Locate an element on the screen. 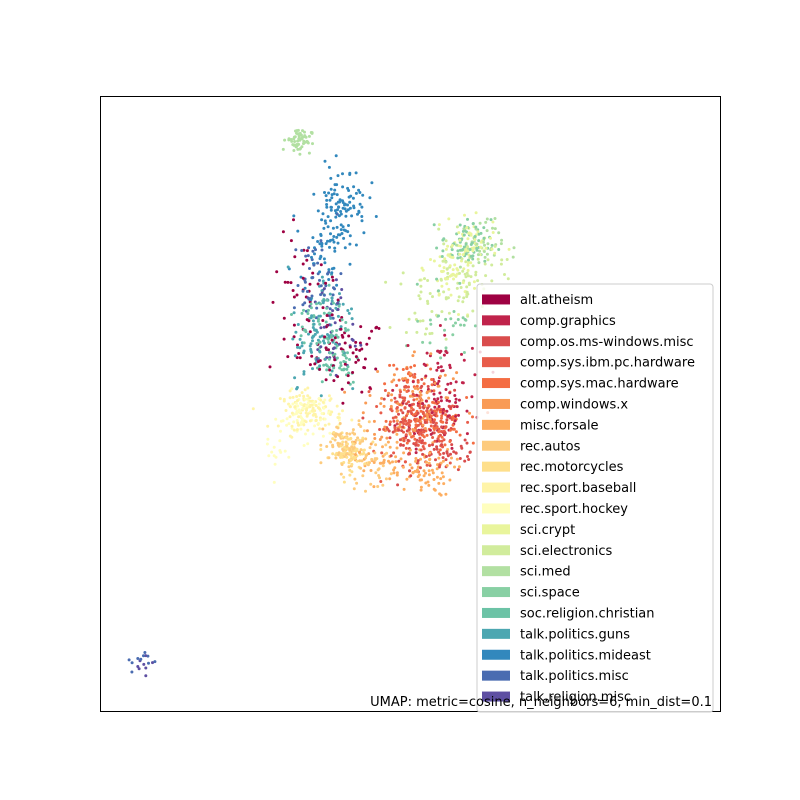 The width and height of the screenshot is (800, 800). legend-label: comp.windows.x is located at coordinates (574, 404).